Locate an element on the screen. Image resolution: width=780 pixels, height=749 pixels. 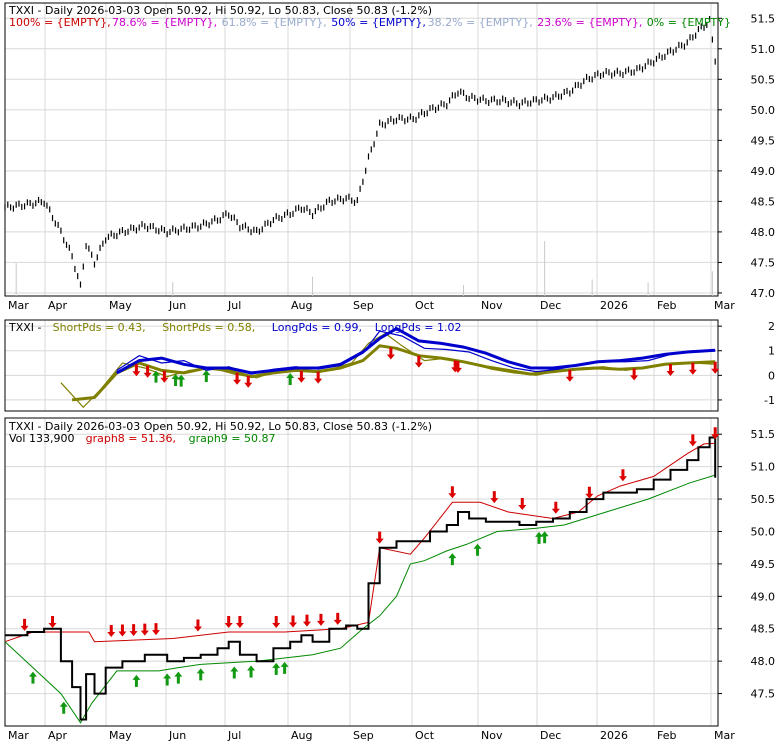
x-tick-label: Dec is located at coordinates (550, 305).